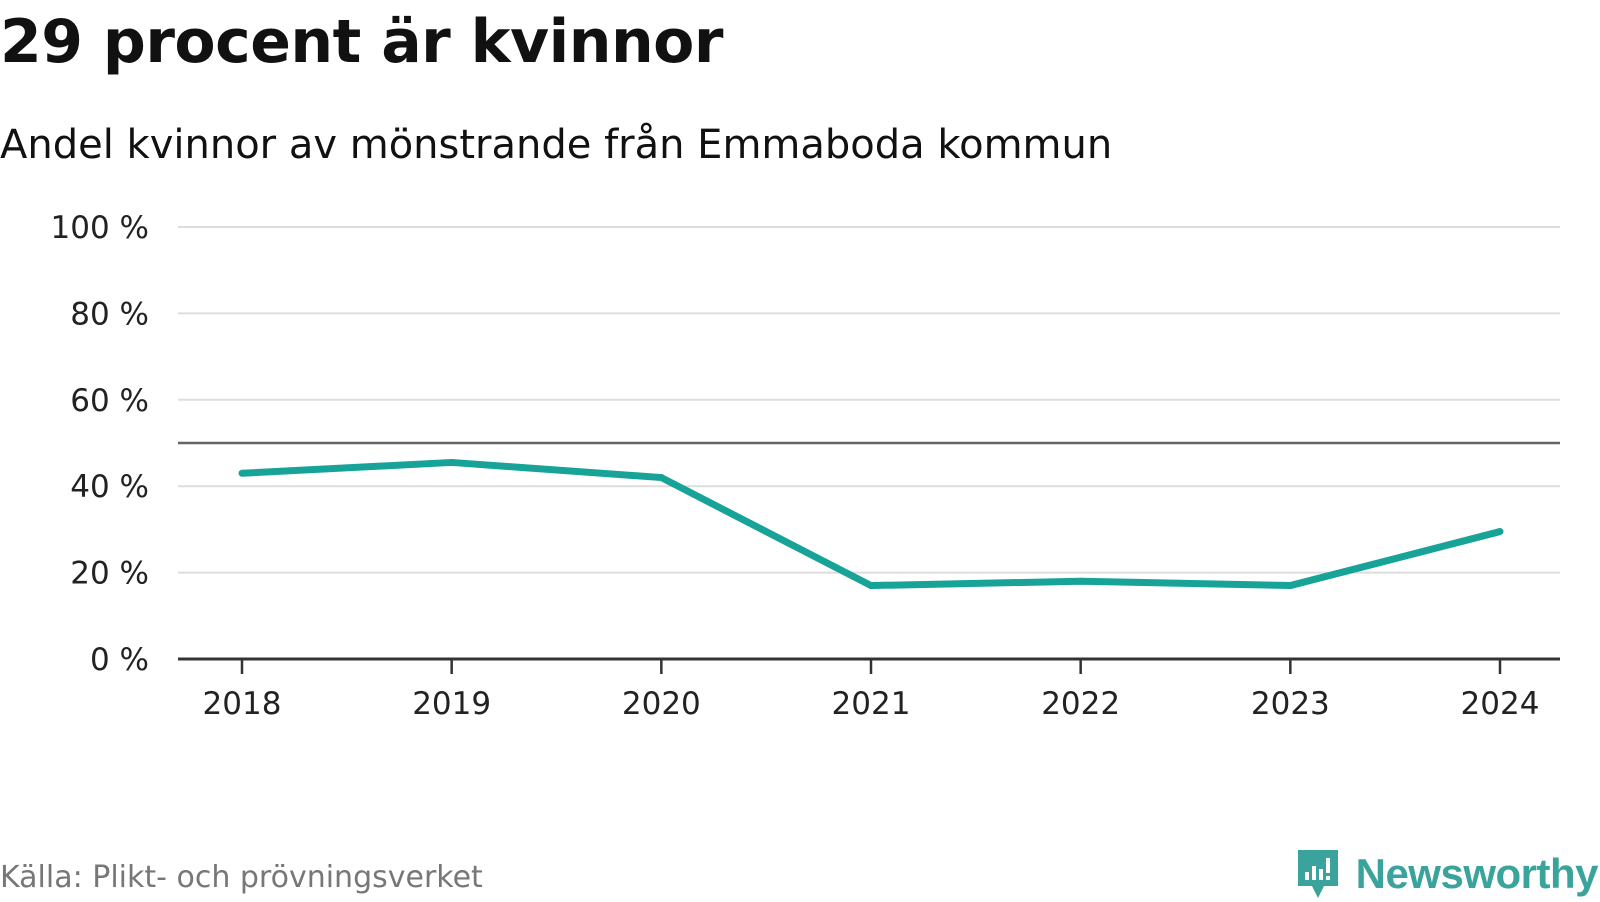  I want to click on brand: Newsworthy, so click(1446, 874).